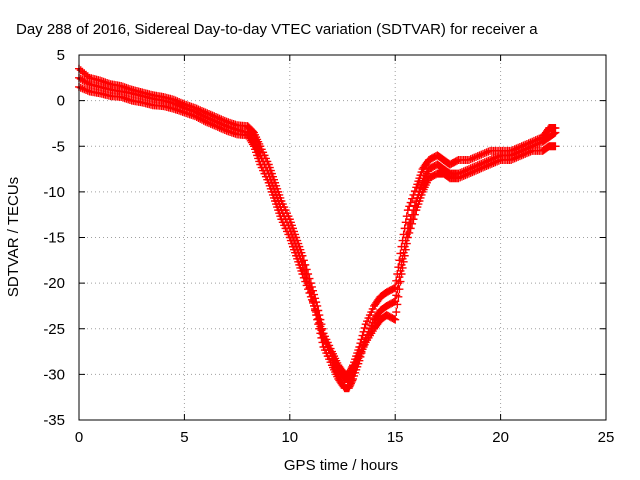 This screenshot has height=480, width=640. Describe the element at coordinates (341, 465) in the screenshot. I see `x-axis-label: GPS time / hours` at that location.